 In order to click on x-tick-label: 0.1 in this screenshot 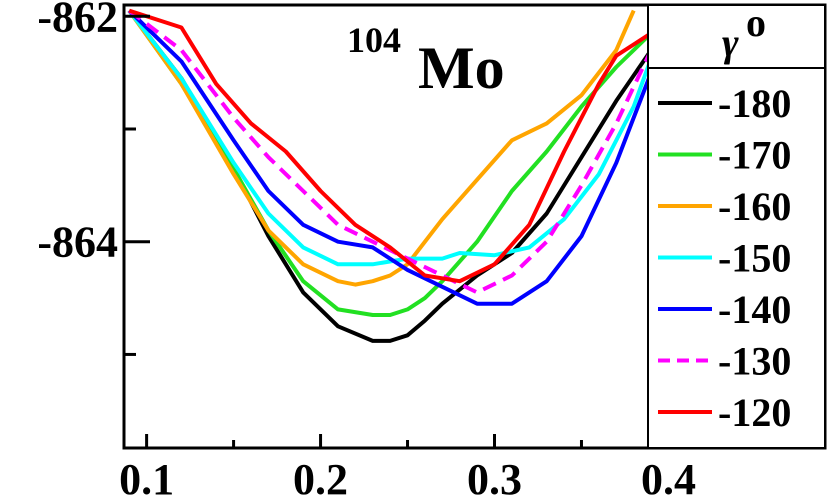, I will do `click(146, 478)`.